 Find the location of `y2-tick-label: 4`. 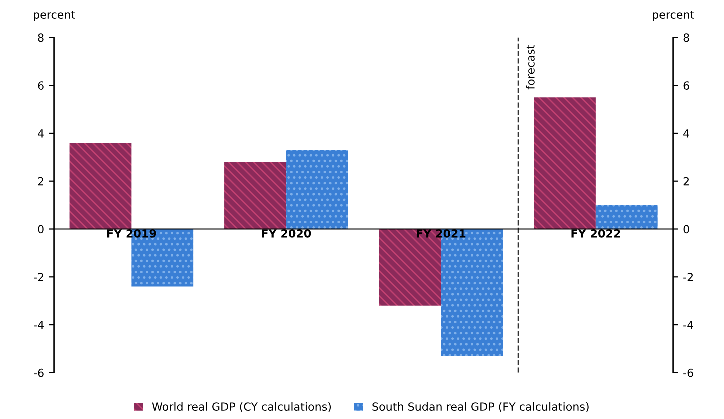

y2-tick-label: 4 is located at coordinates (687, 134).